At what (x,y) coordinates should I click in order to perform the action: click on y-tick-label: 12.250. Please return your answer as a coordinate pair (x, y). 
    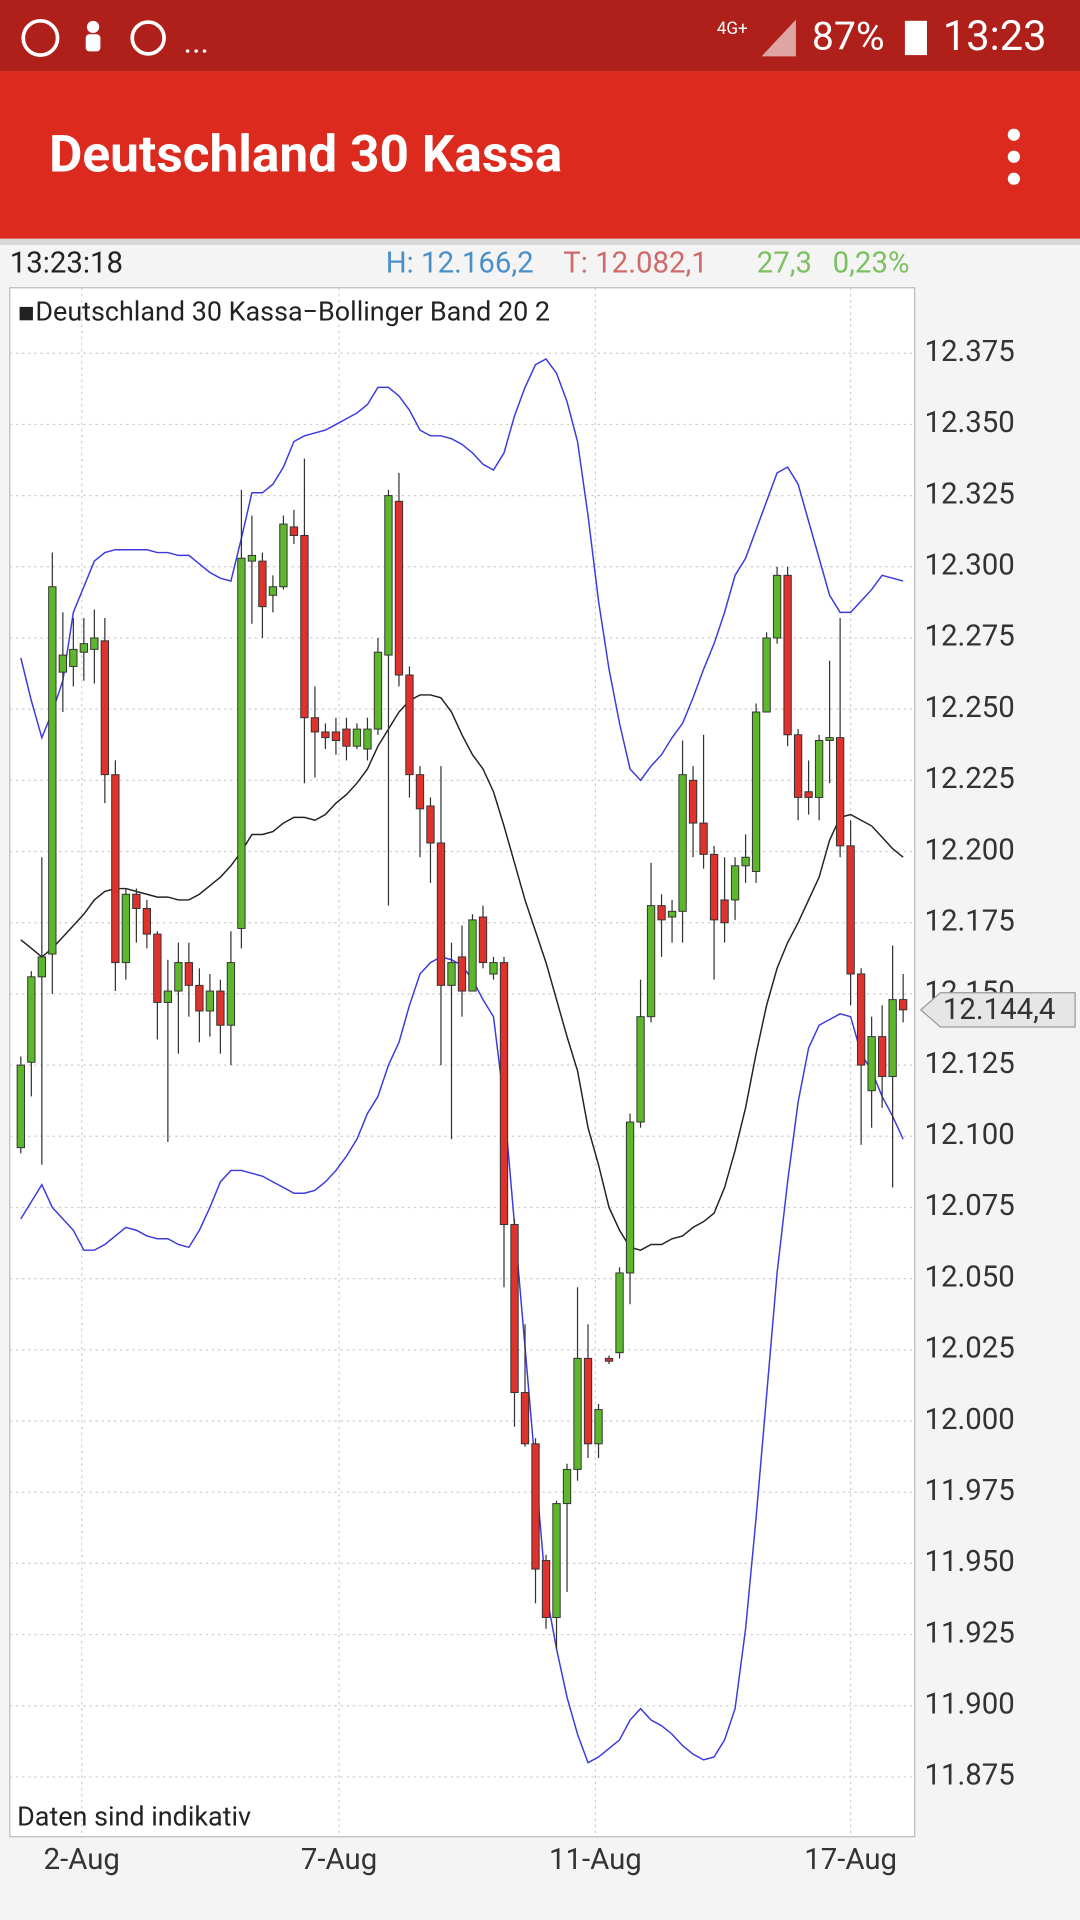
    Looking at the image, I should click on (969, 708).